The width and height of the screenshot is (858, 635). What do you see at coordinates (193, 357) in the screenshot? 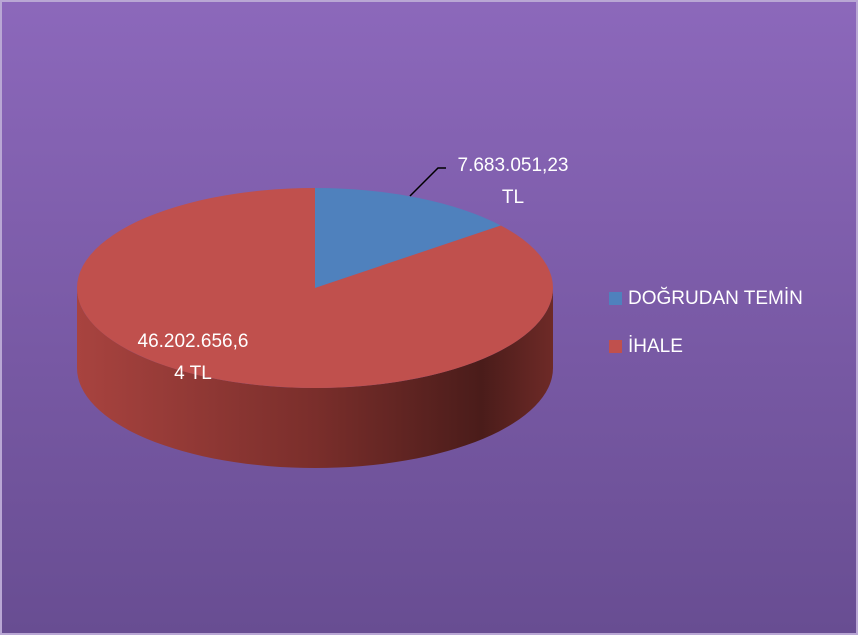
I see `data-label: 46.202.656,64 TL` at bounding box center [193, 357].